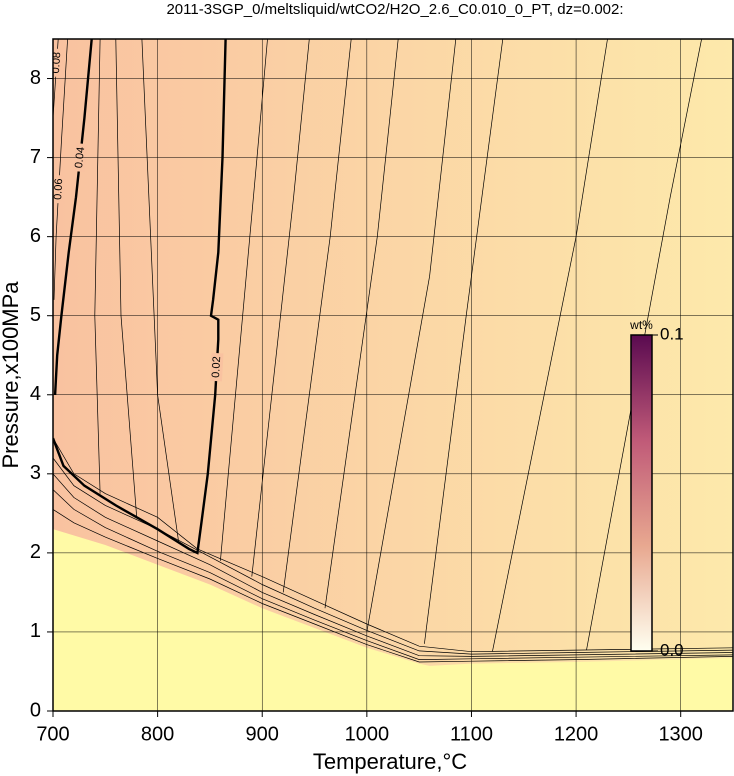  I want to click on contour-label-group: 0.02, so click(216, 367).